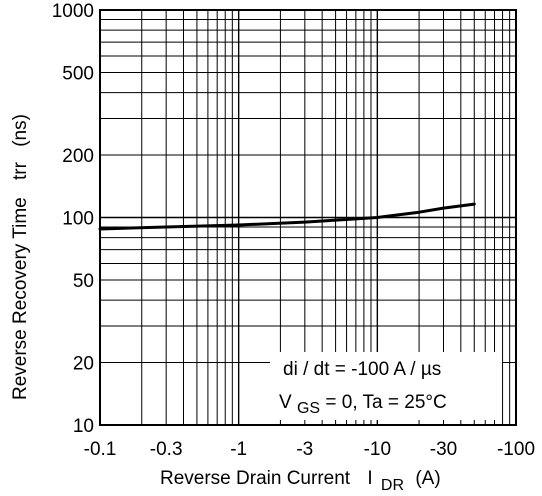 The width and height of the screenshot is (542, 496). I want to click on x-tick-label: -3, so click(304, 449).